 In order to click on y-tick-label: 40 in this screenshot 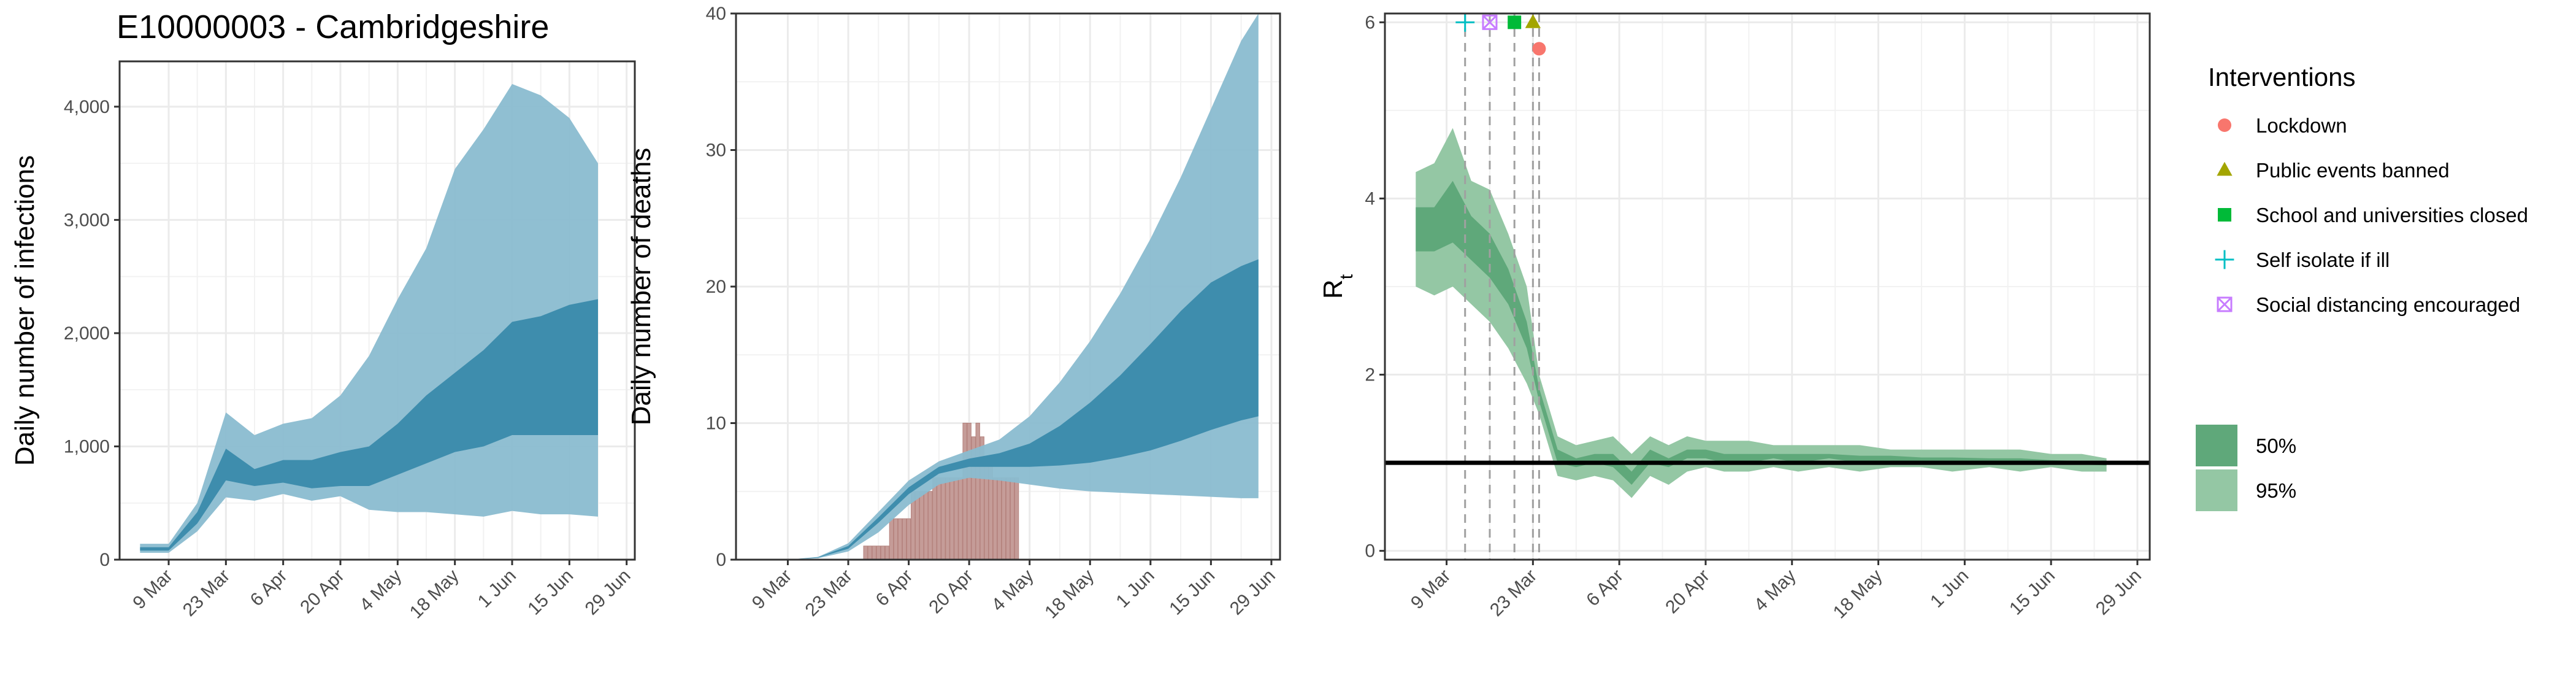, I will do `click(716, 14)`.